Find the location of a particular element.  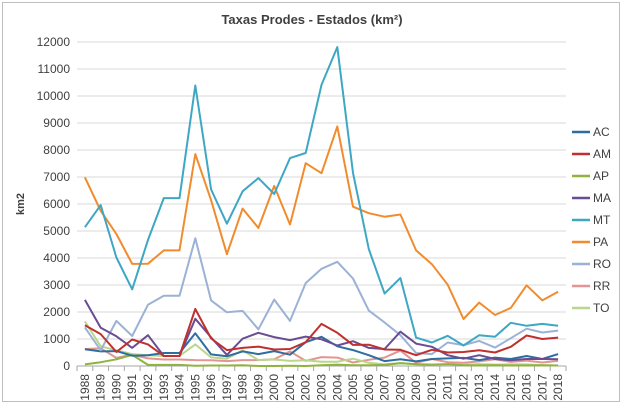

x-tick-label: 1999 is located at coordinates (258, 387).